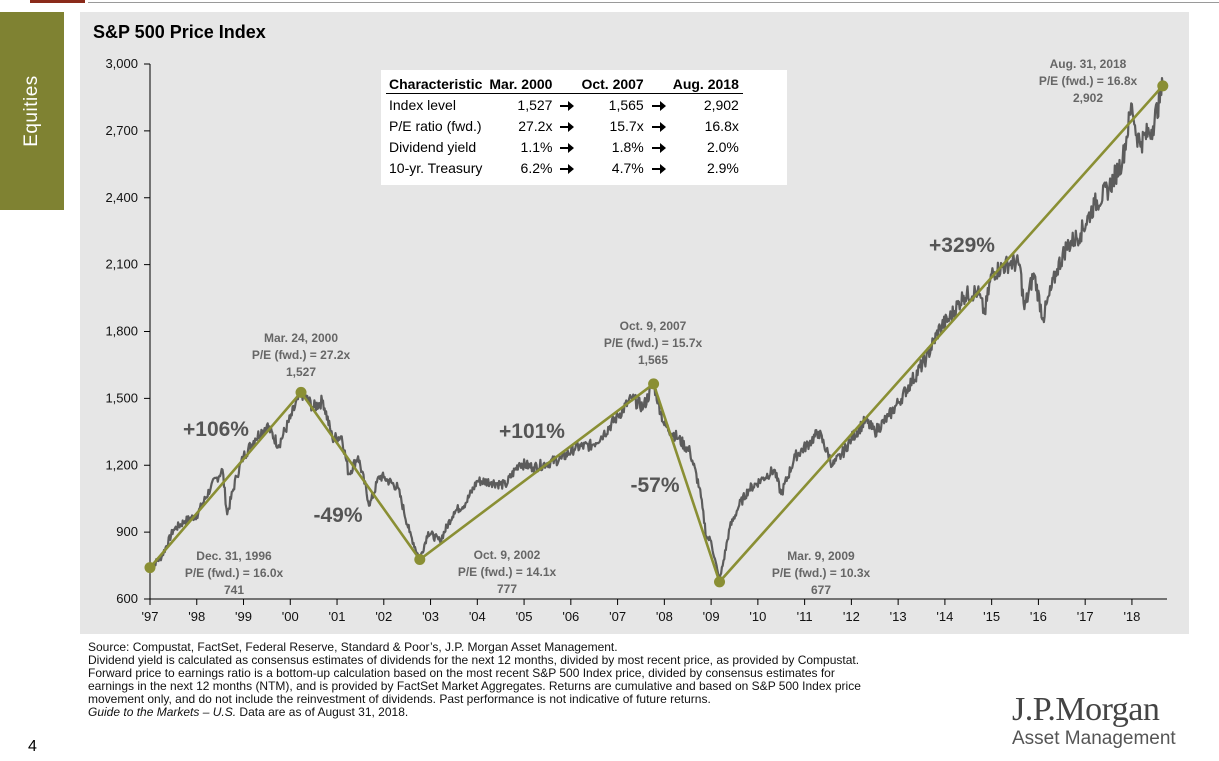  I want to click on point-annotation: 777, so click(507, 589).